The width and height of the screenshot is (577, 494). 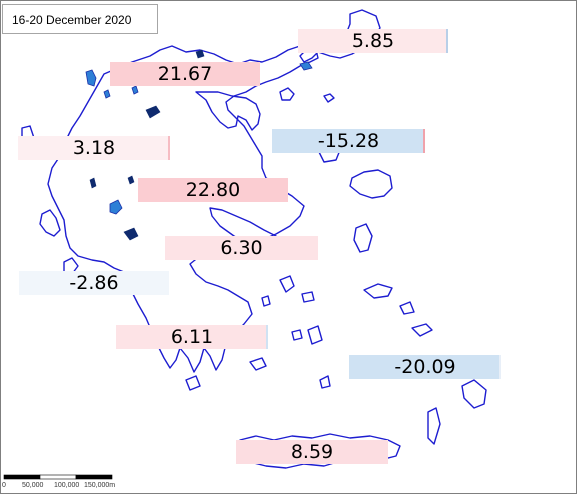 What do you see at coordinates (373, 41) in the screenshot?
I see `region-value-thrace: 5.85` at bounding box center [373, 41].